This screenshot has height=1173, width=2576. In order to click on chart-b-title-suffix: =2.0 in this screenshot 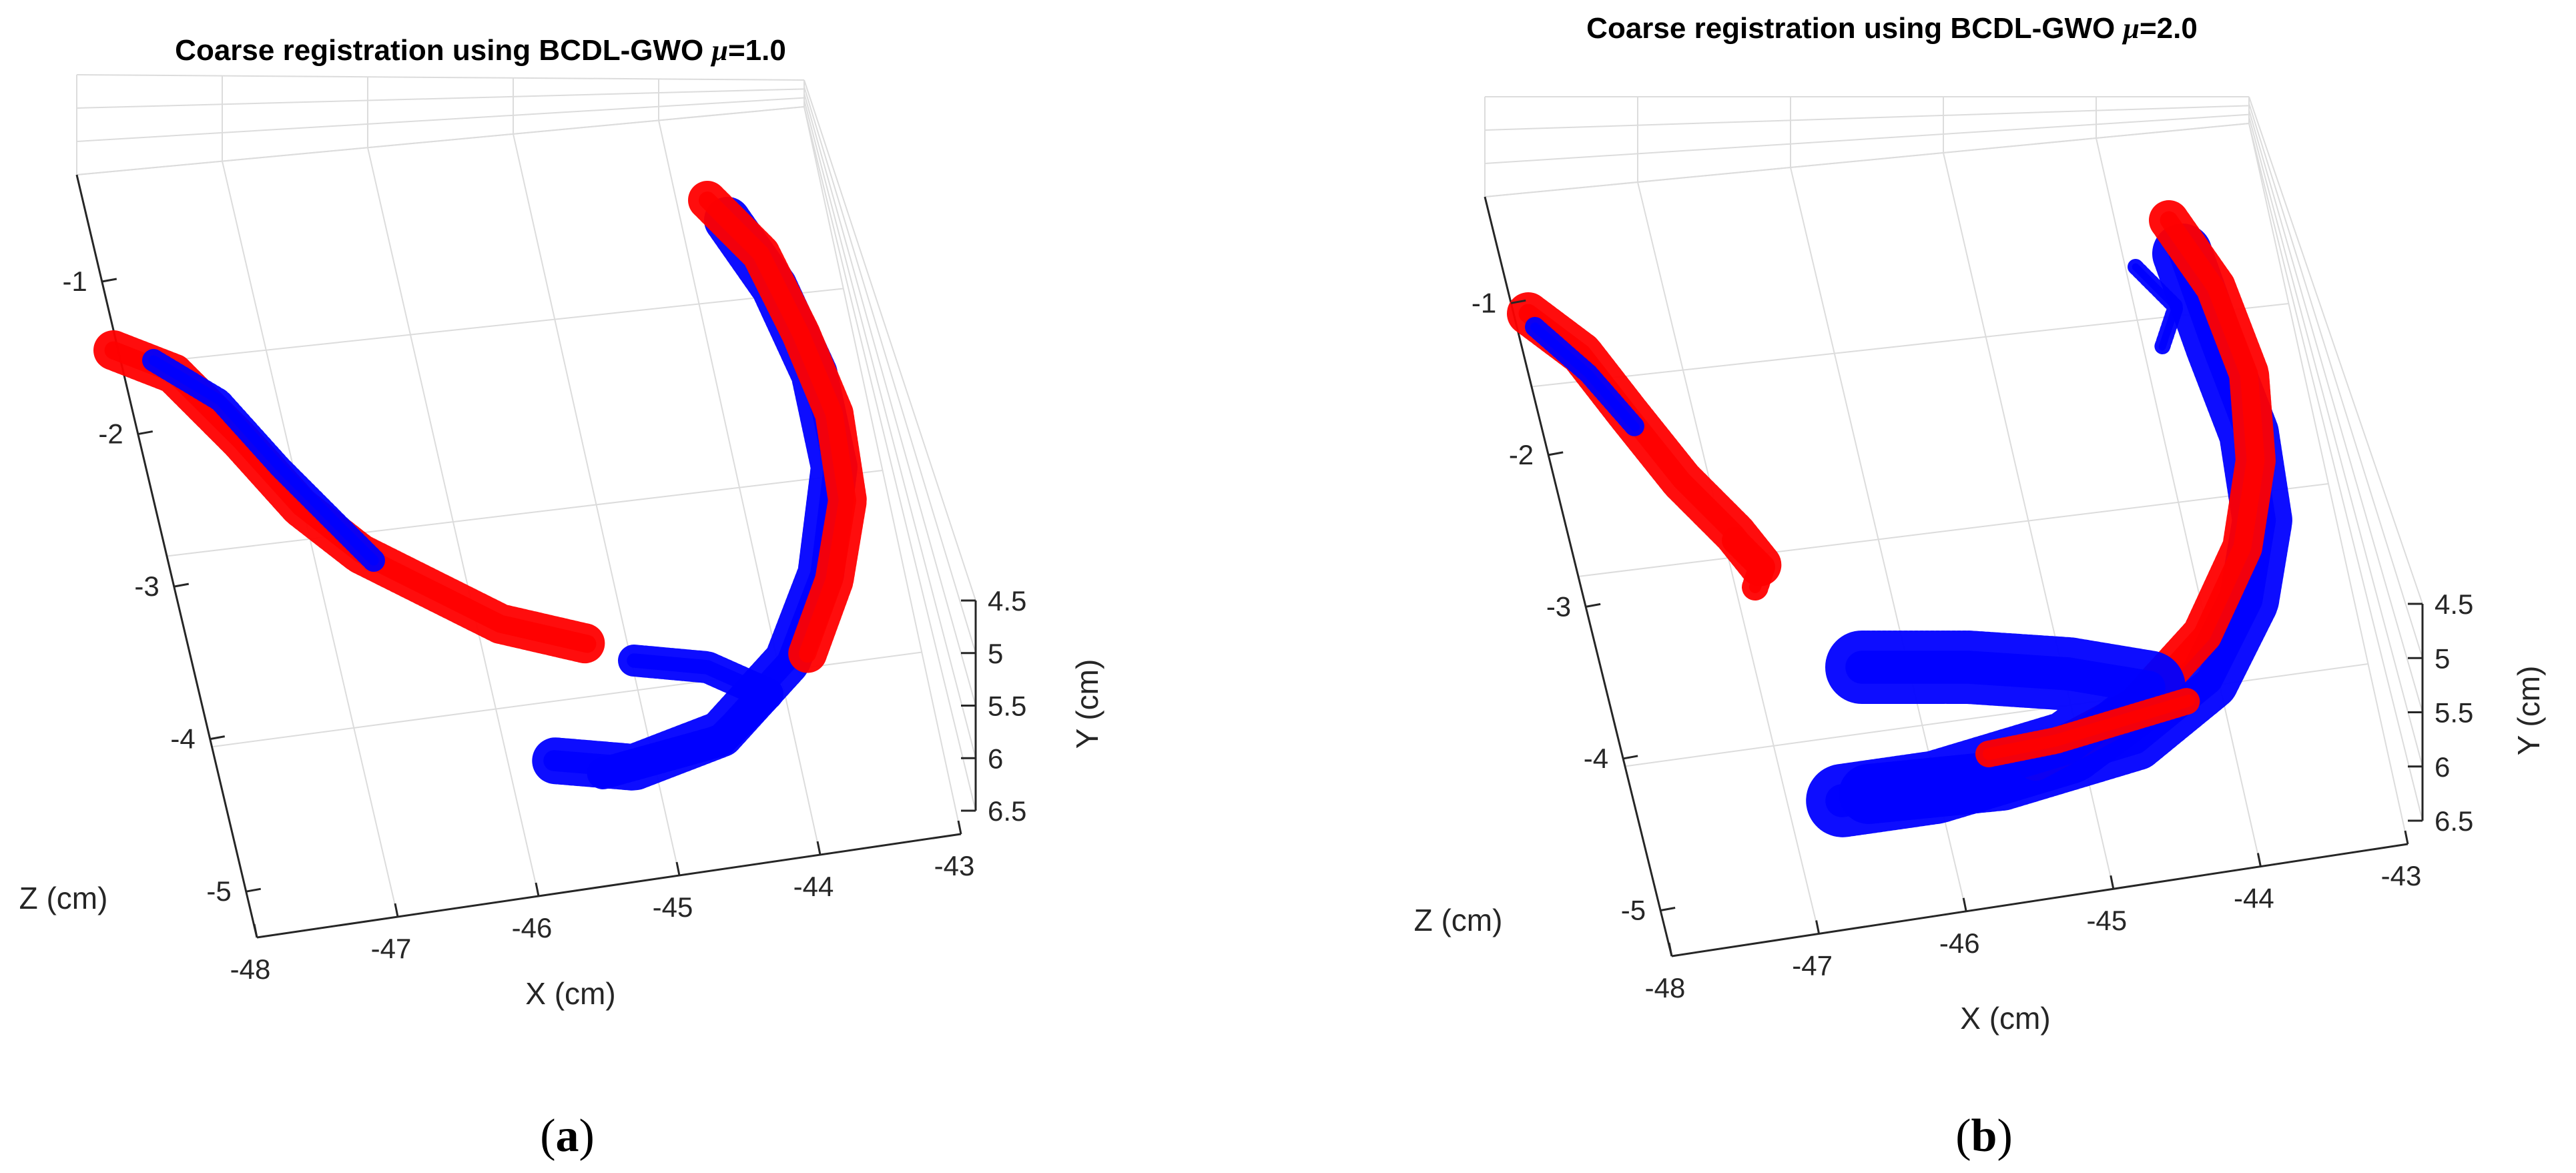, I will do `click(2169, 29)`.